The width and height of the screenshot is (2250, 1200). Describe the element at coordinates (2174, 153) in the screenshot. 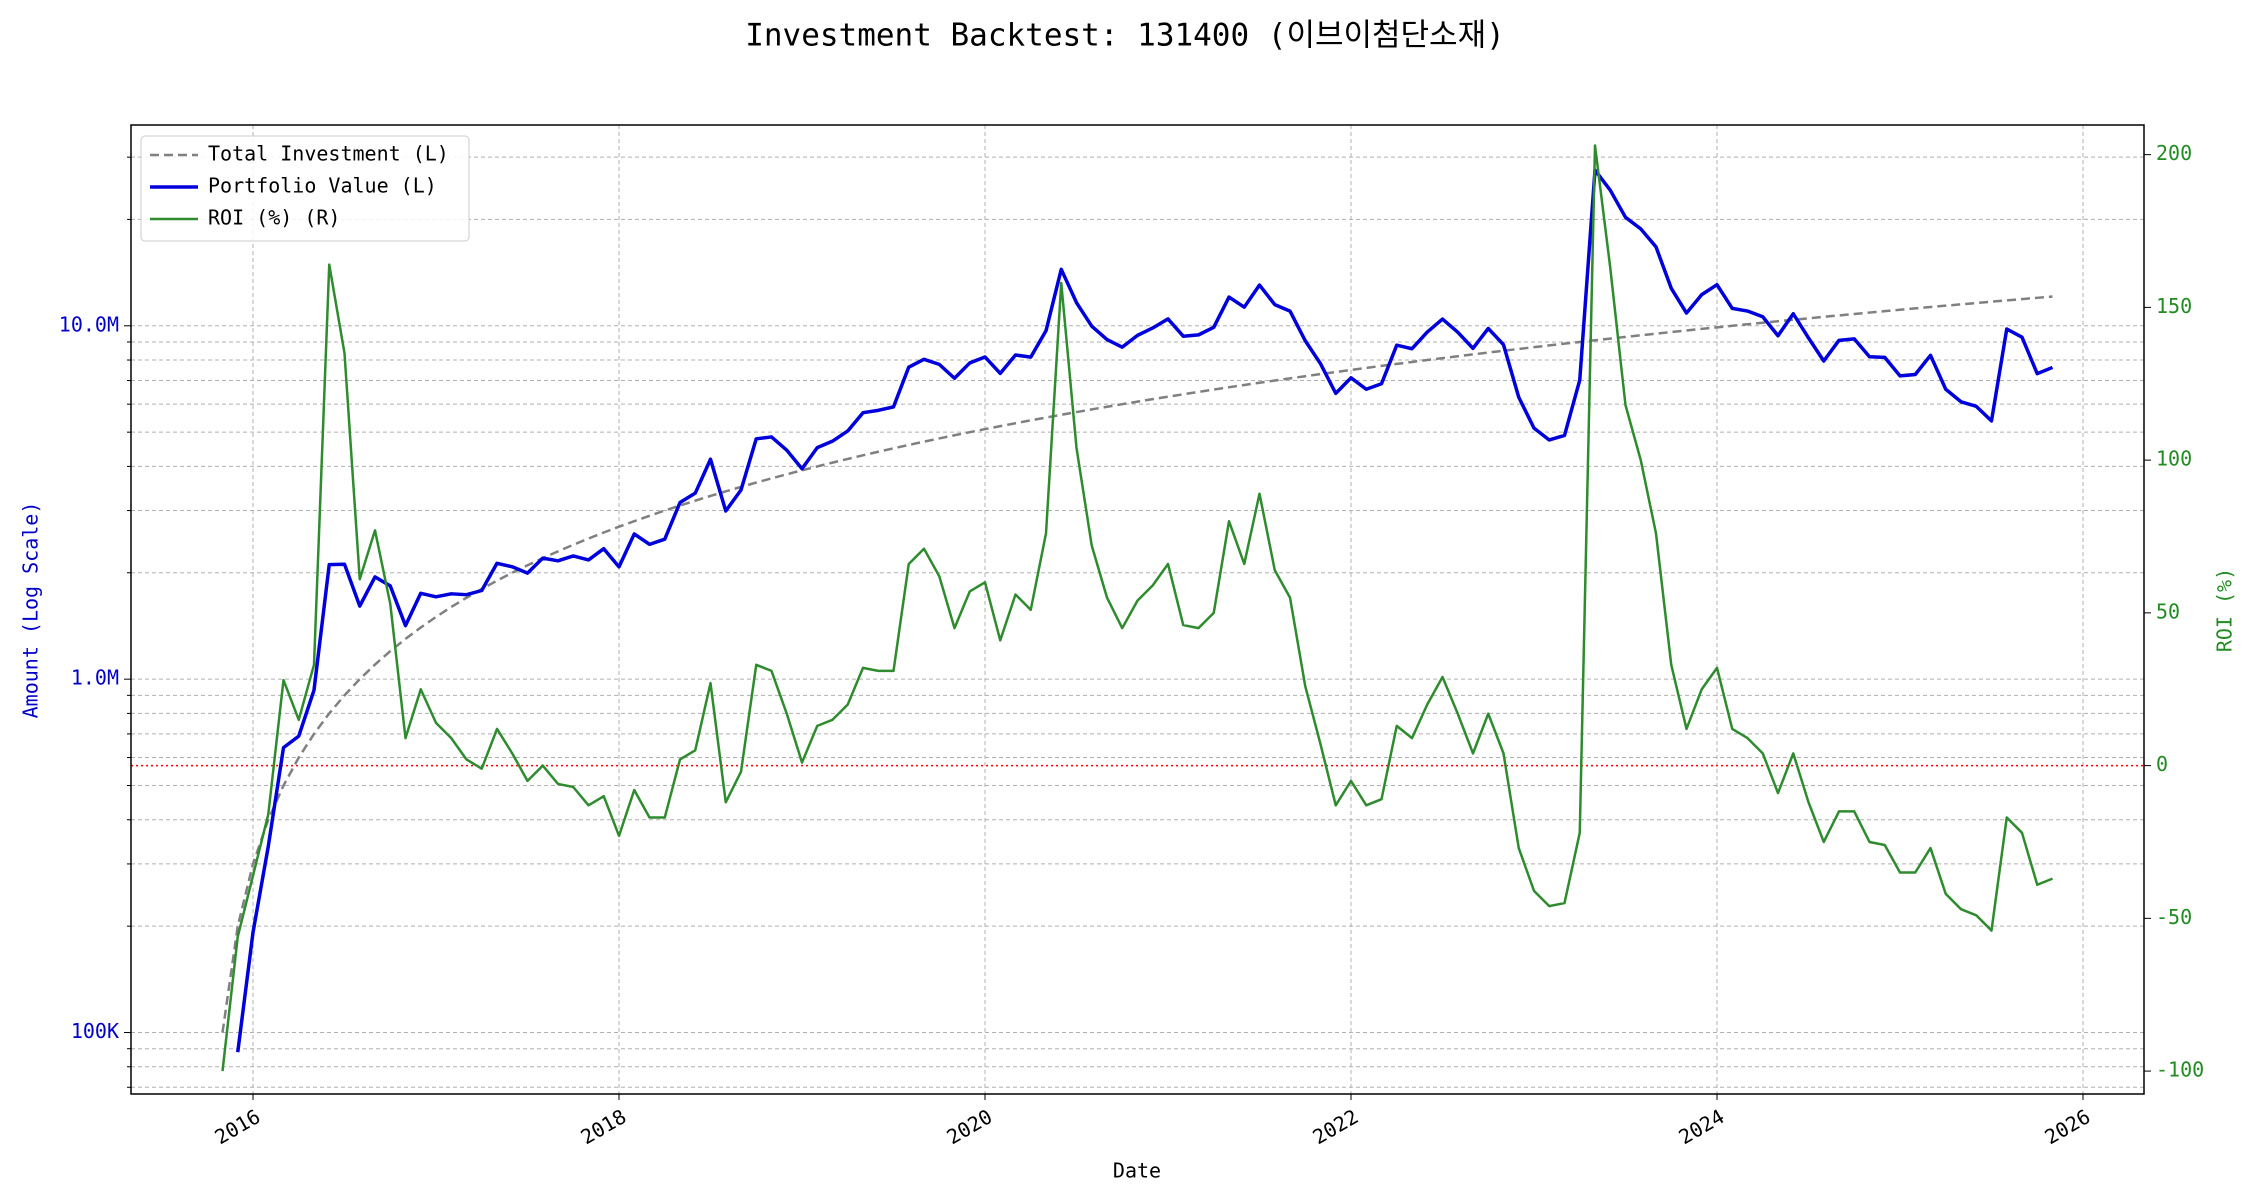

I see `y2-tick-label: 200` at that location.